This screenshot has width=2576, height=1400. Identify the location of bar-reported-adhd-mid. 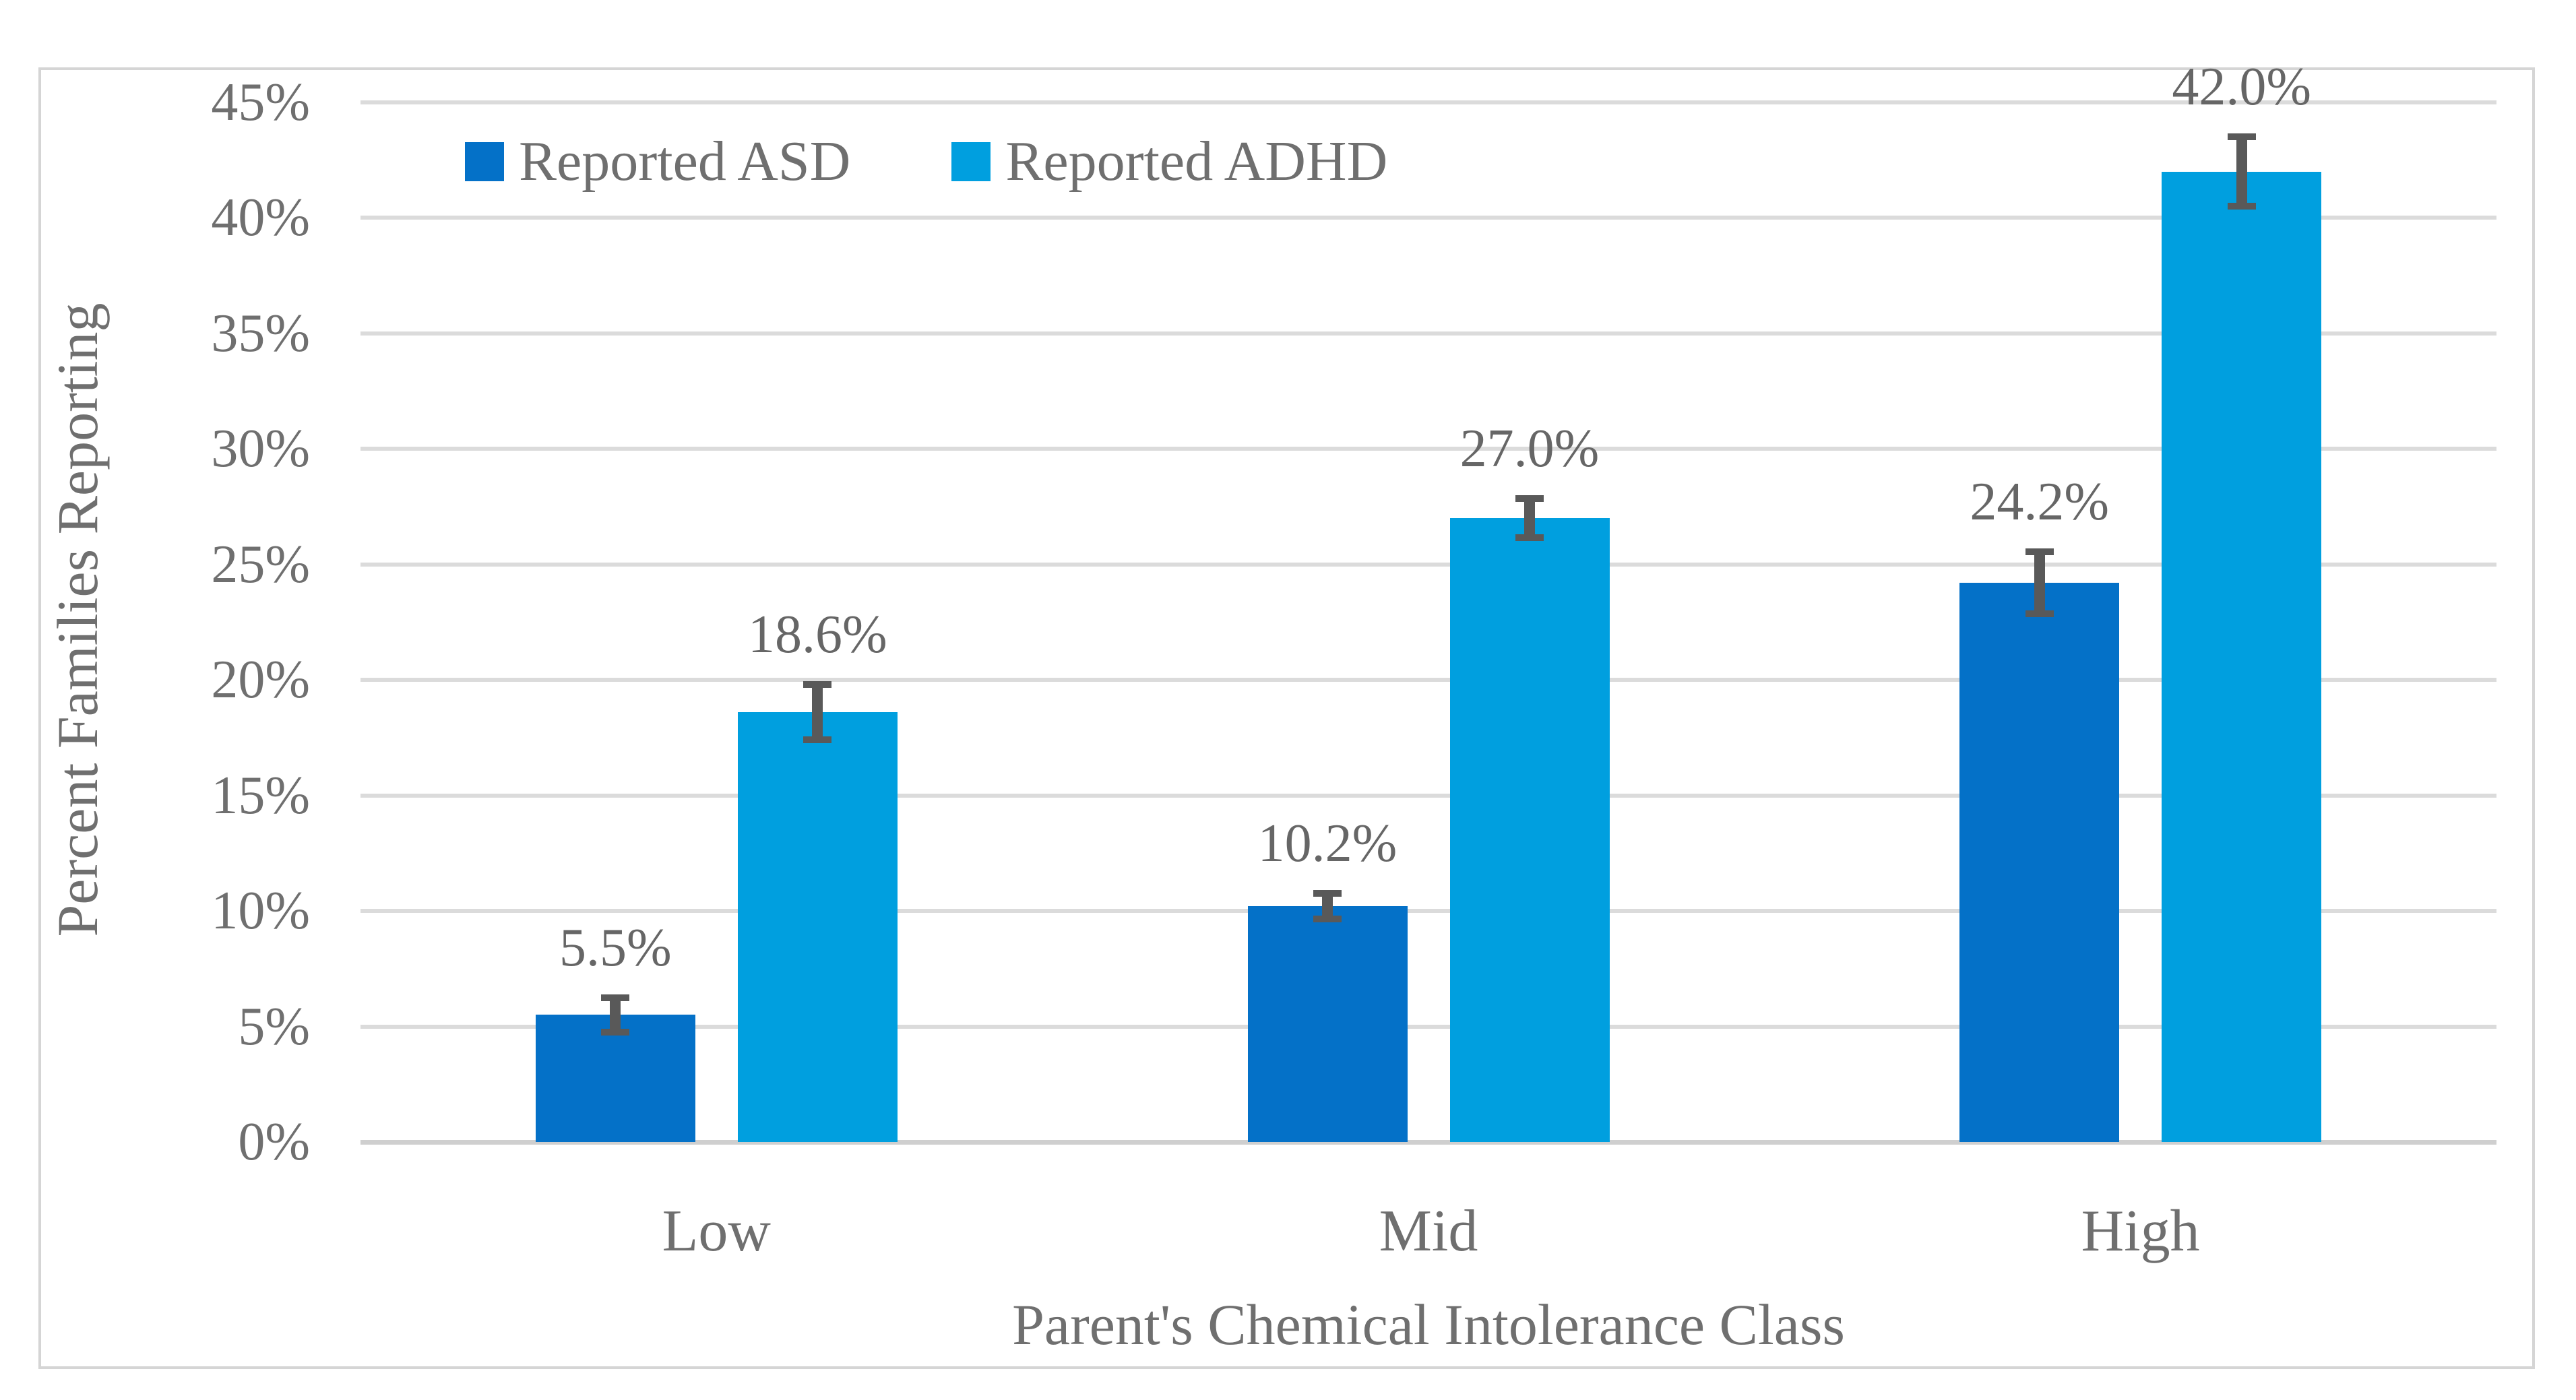
(1529, 830).